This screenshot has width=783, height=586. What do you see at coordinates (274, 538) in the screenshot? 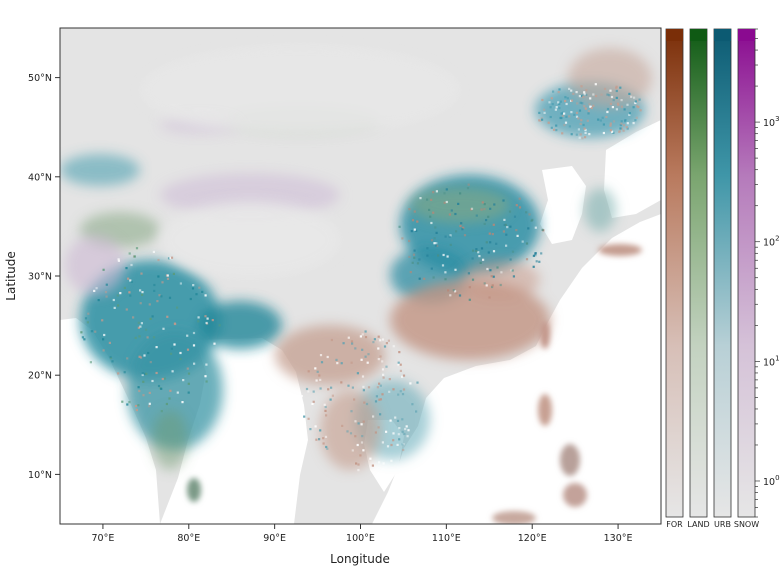
I see `x-tick-label-2: 90°E` at bounding box center [274, 538].